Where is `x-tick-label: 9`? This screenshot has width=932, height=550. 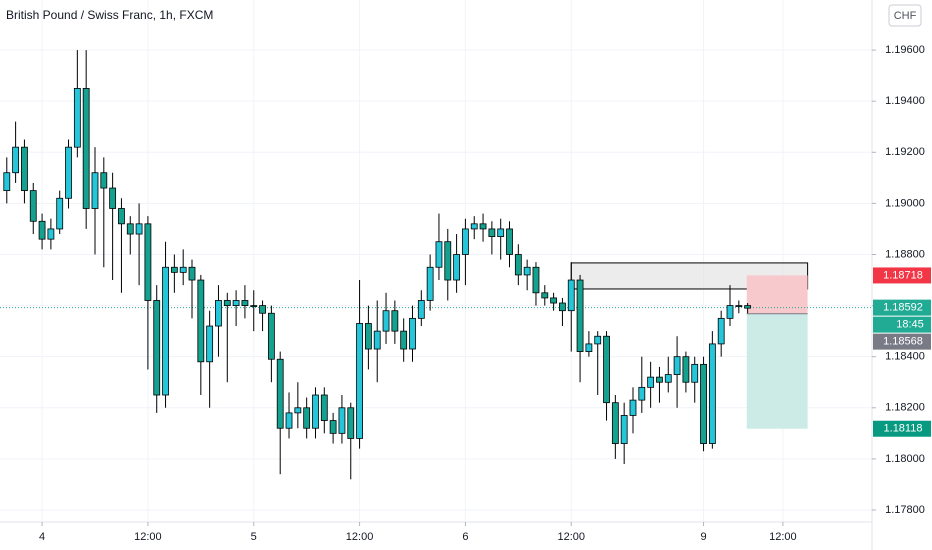 x-tick-label: 9 is located at coordinates (703, 537).